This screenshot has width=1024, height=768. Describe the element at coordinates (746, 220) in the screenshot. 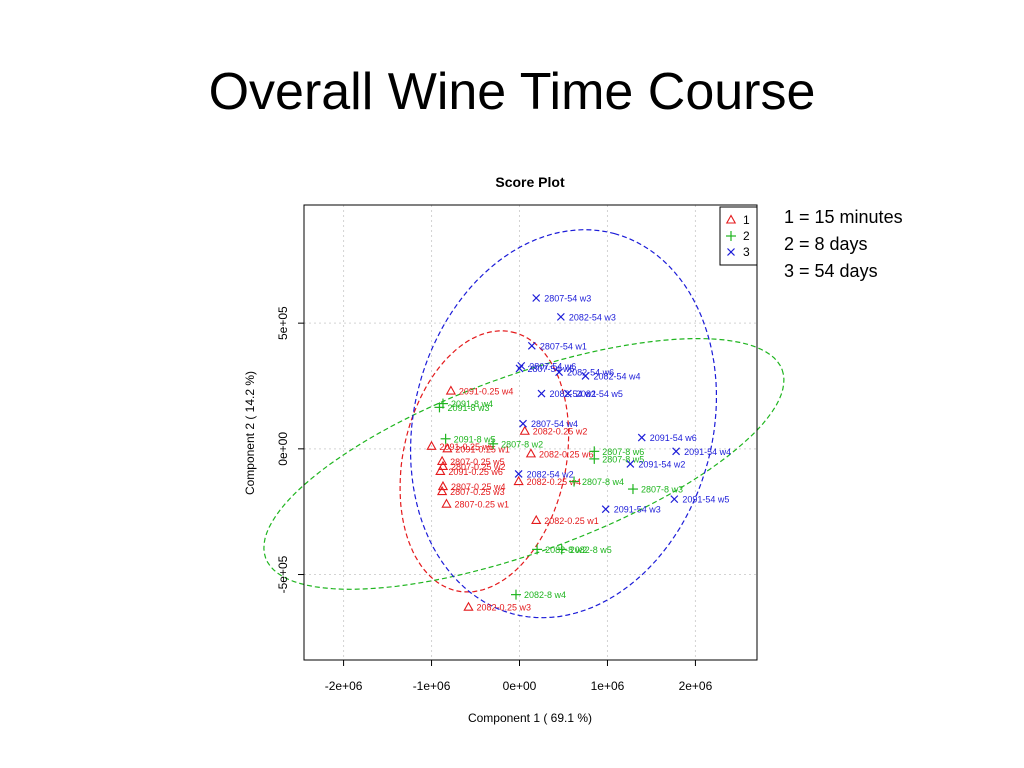

I see `legend-label-1: 1` at that location.